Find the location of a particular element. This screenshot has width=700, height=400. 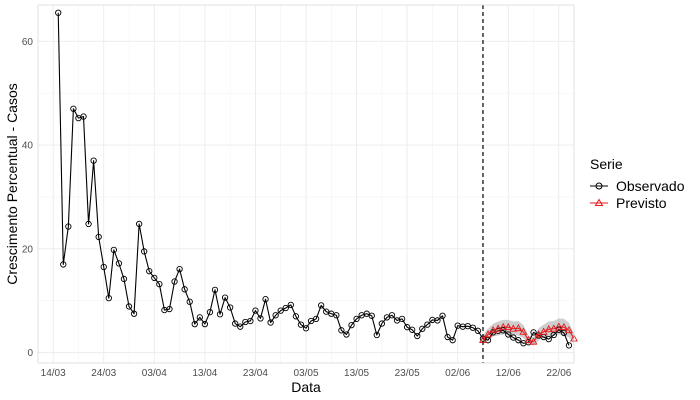

legend-label-previsto: Previsto is located at coordinates (641, 203).